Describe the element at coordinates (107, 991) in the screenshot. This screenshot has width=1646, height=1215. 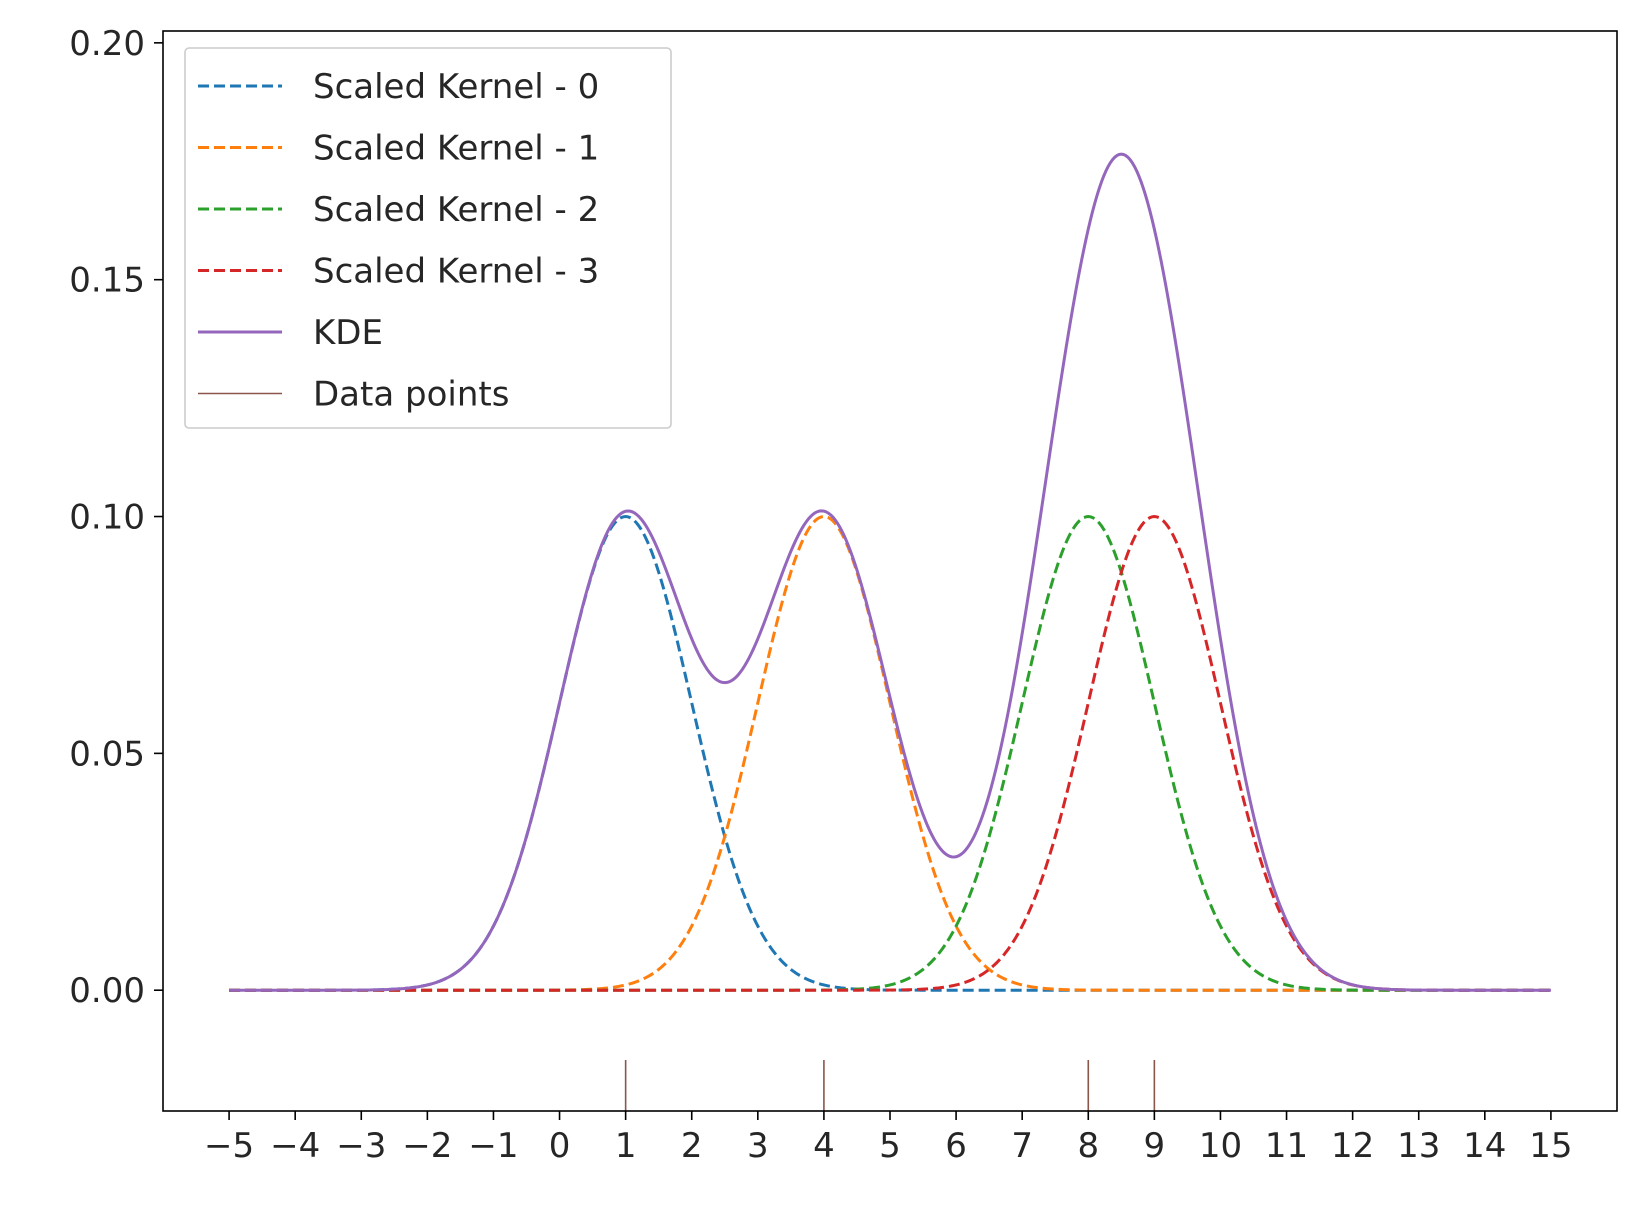
I see `y-tick-label: 0.00` at that location.